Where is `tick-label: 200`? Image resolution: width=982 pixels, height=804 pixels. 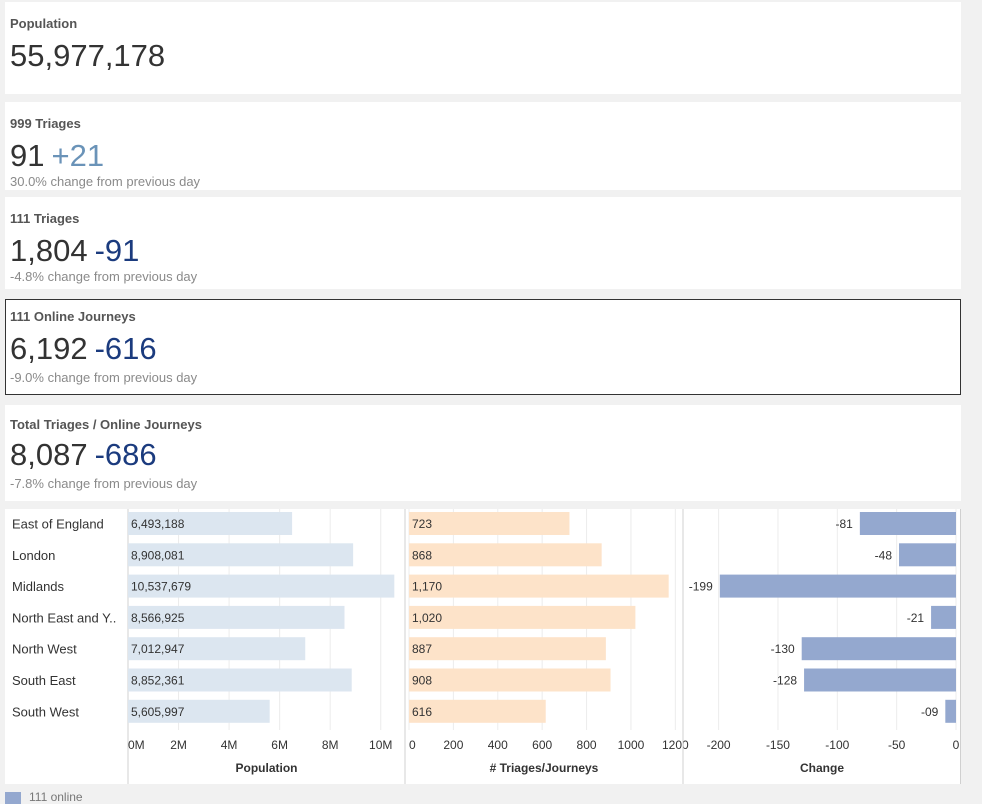
tick-label: 200 is located at coordinates (453, 745).